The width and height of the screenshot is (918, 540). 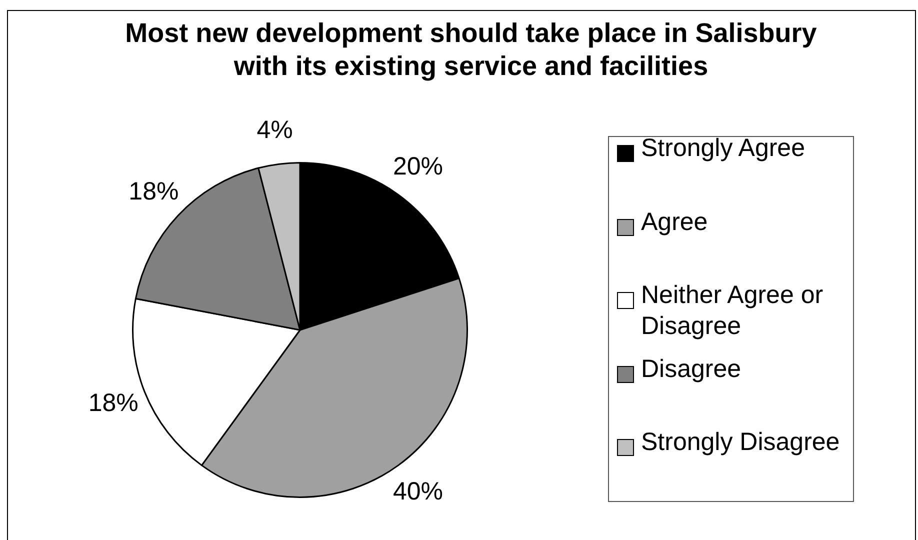 What do you see at coordinates (732, 311) in the screenshot?
I see `legend-label: Neither Agree or Disagree` at bounding box center [732, 311].